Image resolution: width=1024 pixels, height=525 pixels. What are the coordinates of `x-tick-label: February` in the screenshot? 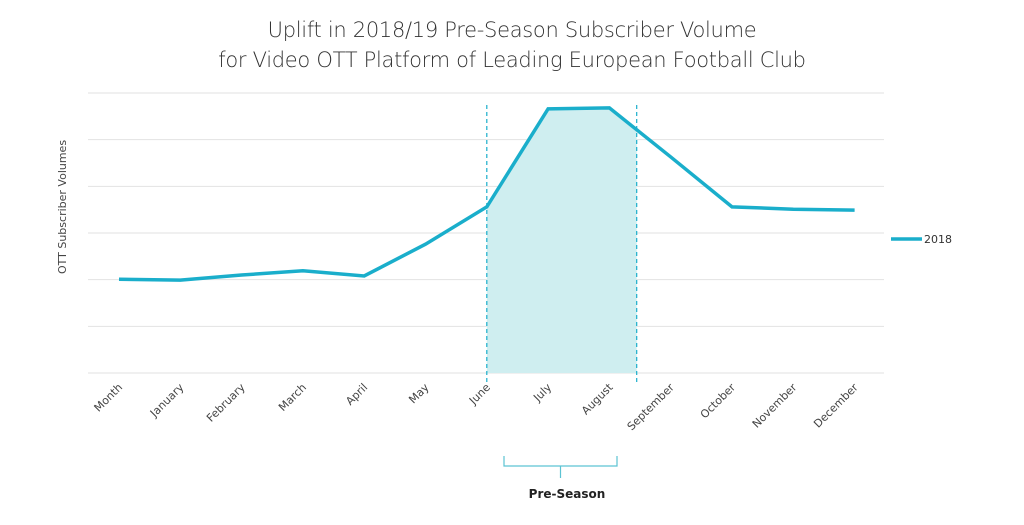 It's located at (226, 403).